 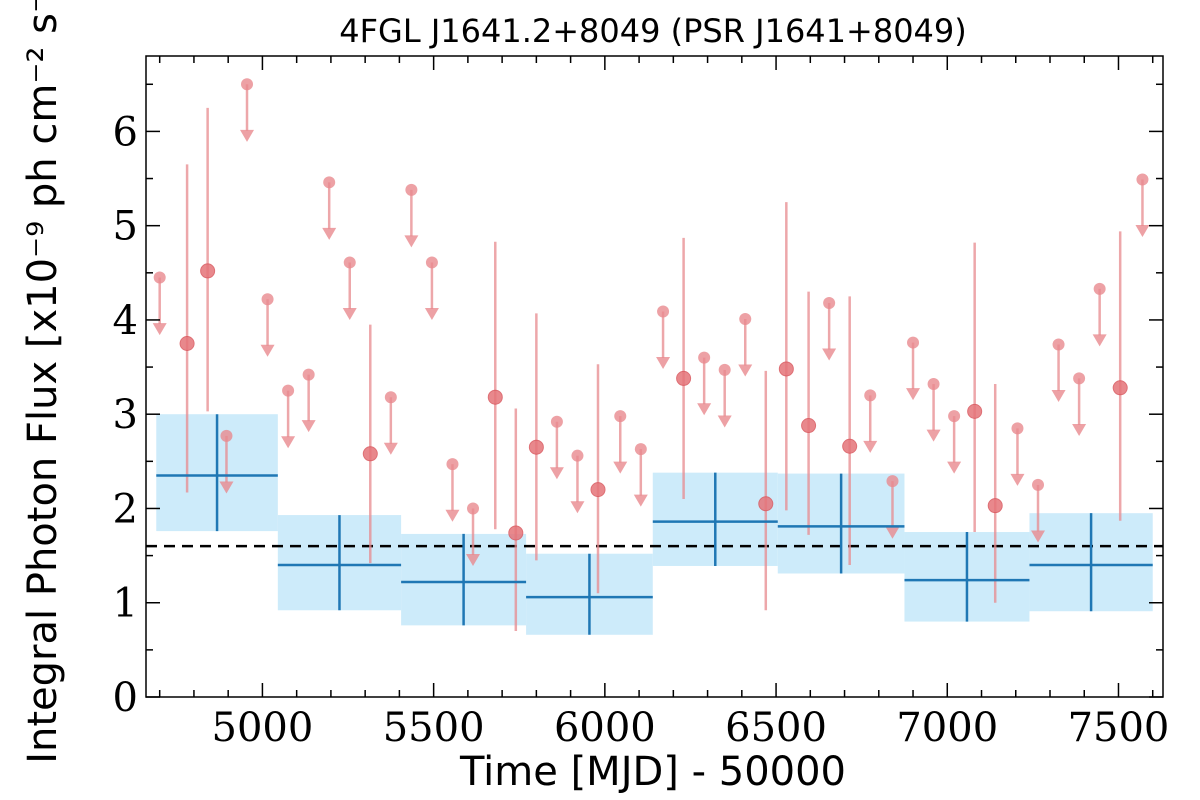 I want to click on chart-title: 4FGL J1641.2+8049 (PSR J1641+8049), so click(x=653, y=31).